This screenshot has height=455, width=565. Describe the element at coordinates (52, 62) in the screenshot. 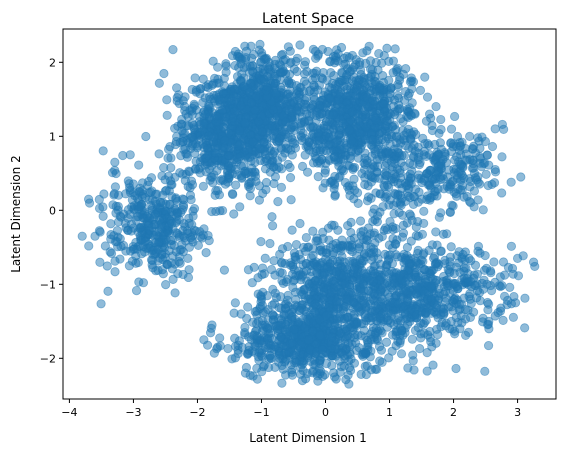

I see `y-tick-label: 2` at that location.